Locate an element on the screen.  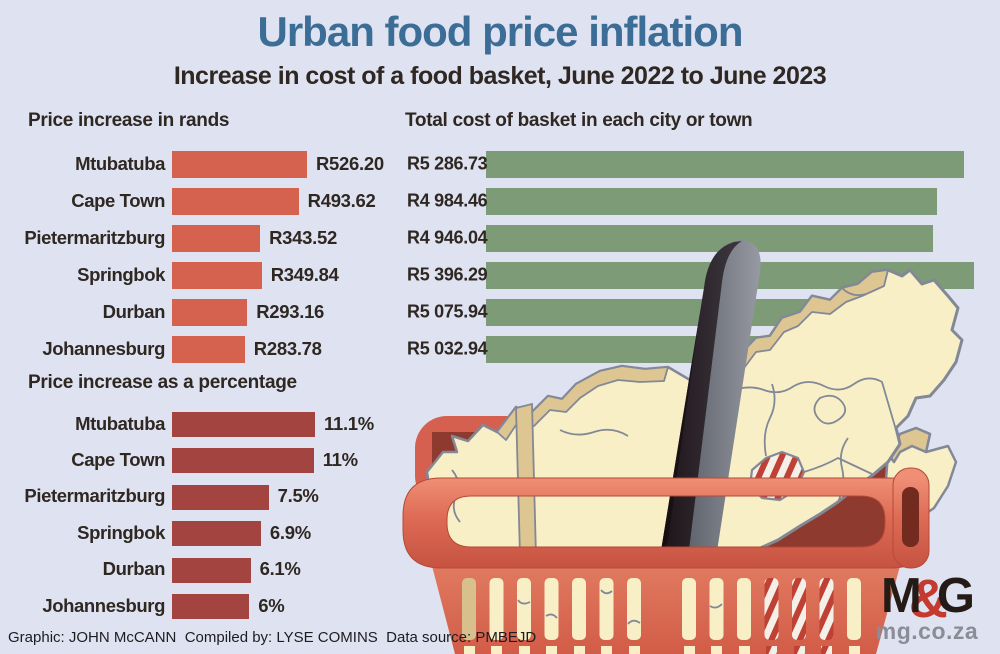
chart-row: R5 032.94 is located at coordinates (702, 349).